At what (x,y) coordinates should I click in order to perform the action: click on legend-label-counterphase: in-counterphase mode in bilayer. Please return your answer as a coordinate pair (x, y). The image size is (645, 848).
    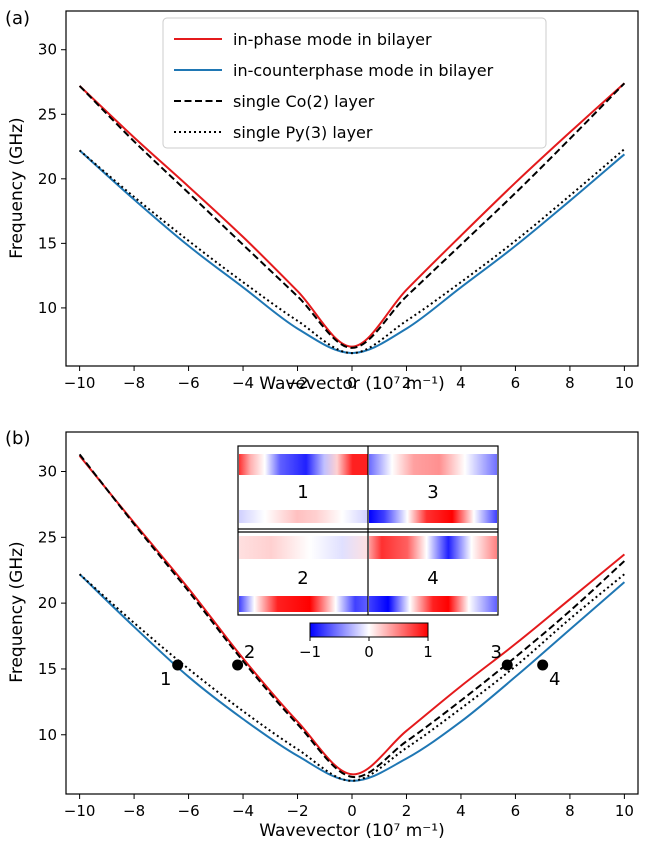
    Looking at the image, I should click on (363, 70).